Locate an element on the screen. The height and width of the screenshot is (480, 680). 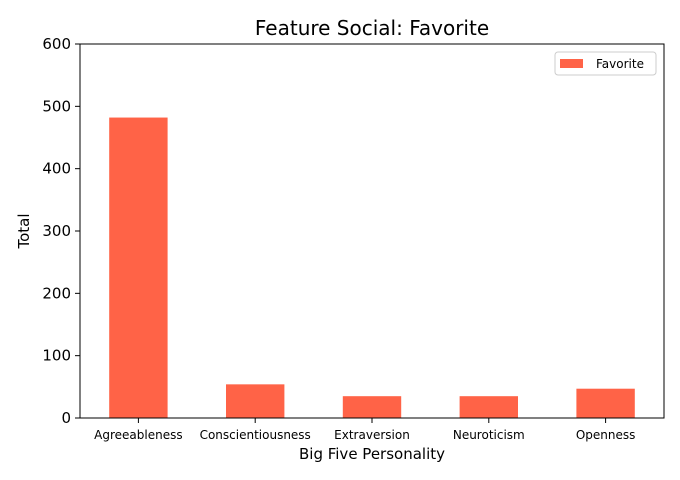
bar-neuroticism is located at coordinates (488, 407).